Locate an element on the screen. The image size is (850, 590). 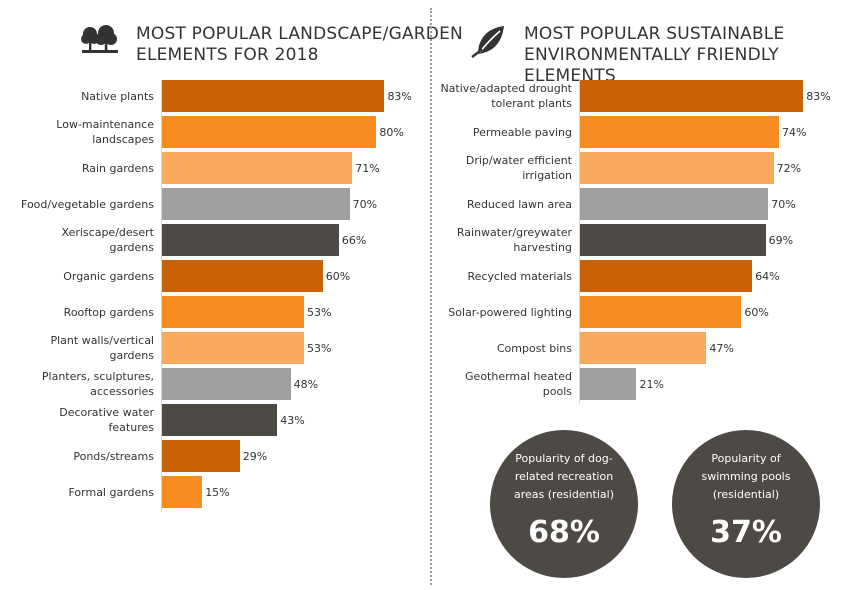
bar-value-label: 69% is located at coordinates (781, 240).